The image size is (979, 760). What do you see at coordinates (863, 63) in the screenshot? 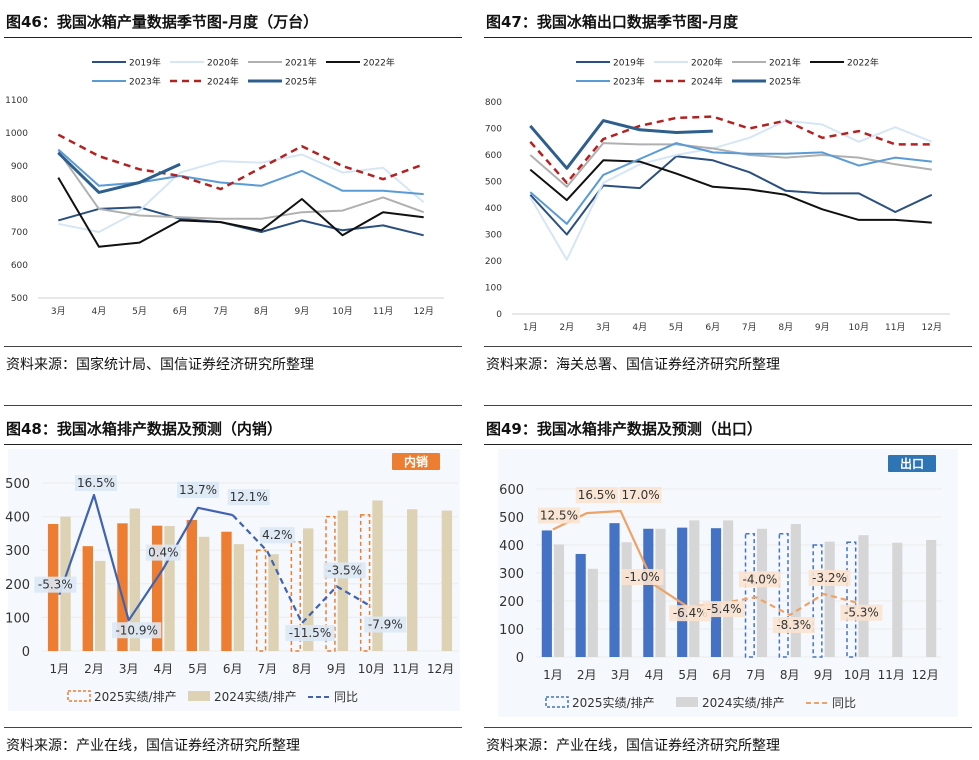
I see `legend-label: 2022年` at bounding box center [863, 63].